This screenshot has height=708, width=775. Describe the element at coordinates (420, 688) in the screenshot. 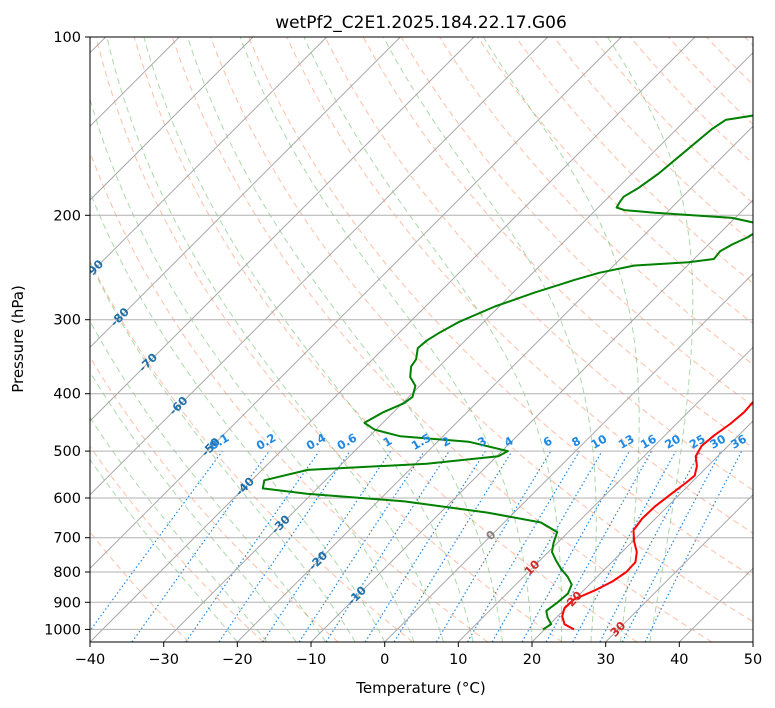

I see `x-axis-label: Temperature (°C)` at that location.